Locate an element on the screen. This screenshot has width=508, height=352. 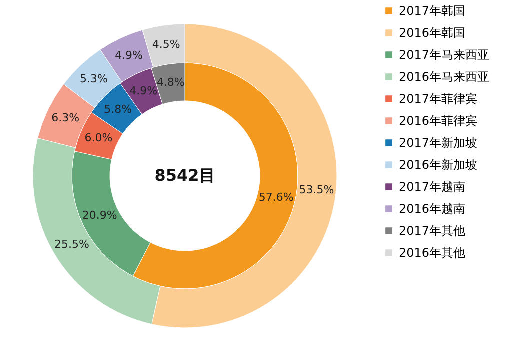
legend-label: 2016年菲律宾 is located at coordinates (438, 121).